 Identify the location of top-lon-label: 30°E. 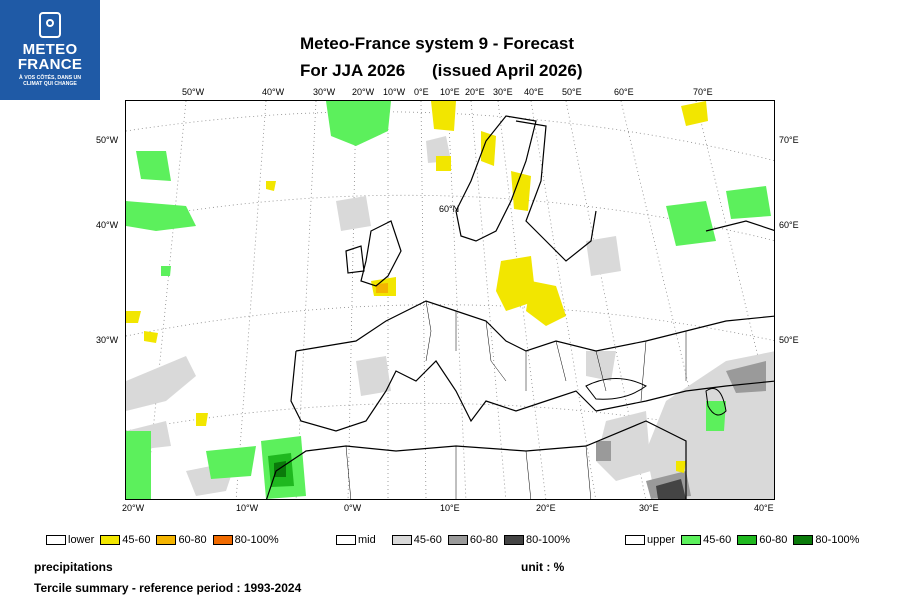
(503, 92).